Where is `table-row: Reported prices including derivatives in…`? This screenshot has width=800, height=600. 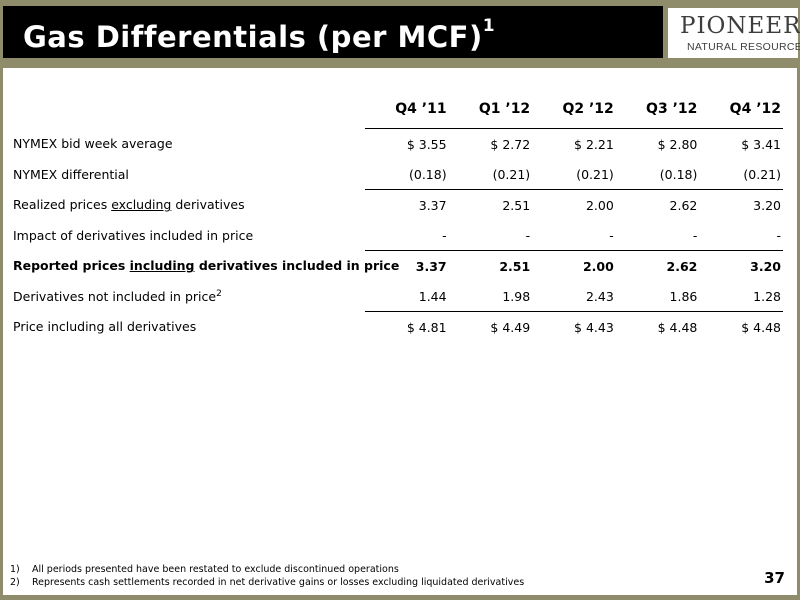 table-row: Reported prices including derivatives in… is located at coordinates (398, 266).